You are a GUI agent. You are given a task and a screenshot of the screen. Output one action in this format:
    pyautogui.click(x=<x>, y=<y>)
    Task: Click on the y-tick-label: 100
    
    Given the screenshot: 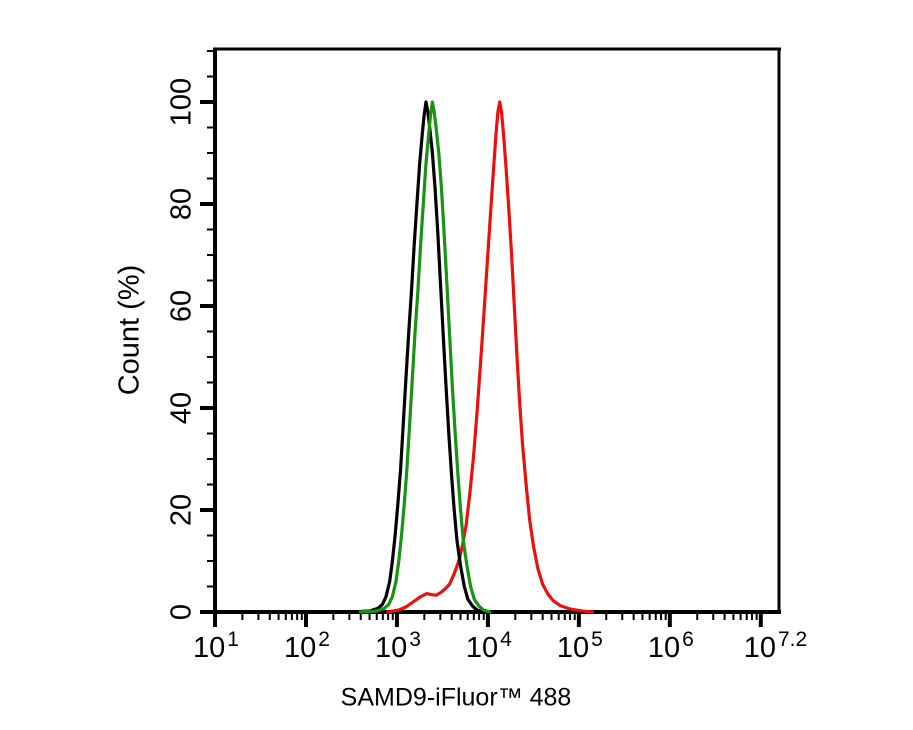 What is the action you would take?
    pyautogui.click(x=181, y=102)
    